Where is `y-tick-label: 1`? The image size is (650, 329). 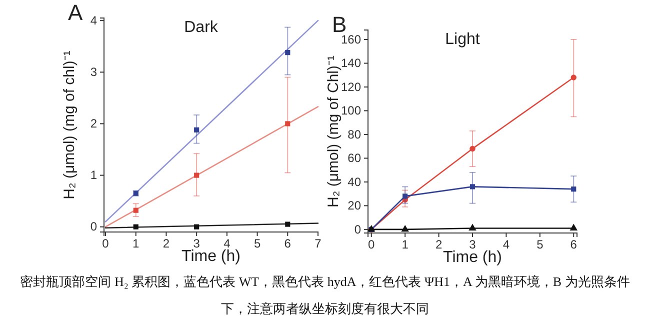 y-tick-label: 1 is located at coordinates (94, 175).